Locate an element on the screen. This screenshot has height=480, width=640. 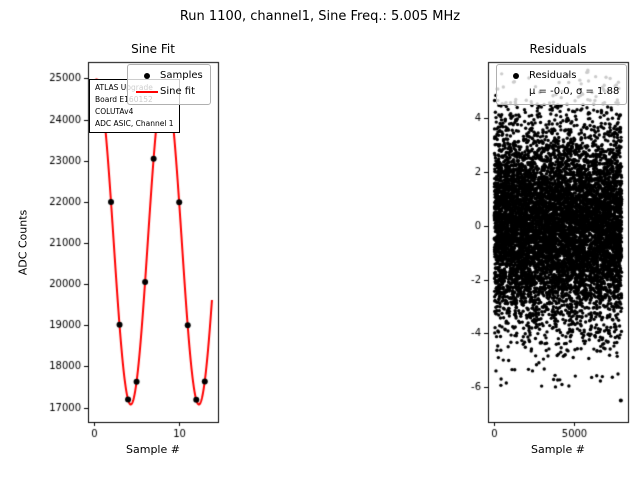
sine-fit-marker-cell is located at coordinates (147, 92).